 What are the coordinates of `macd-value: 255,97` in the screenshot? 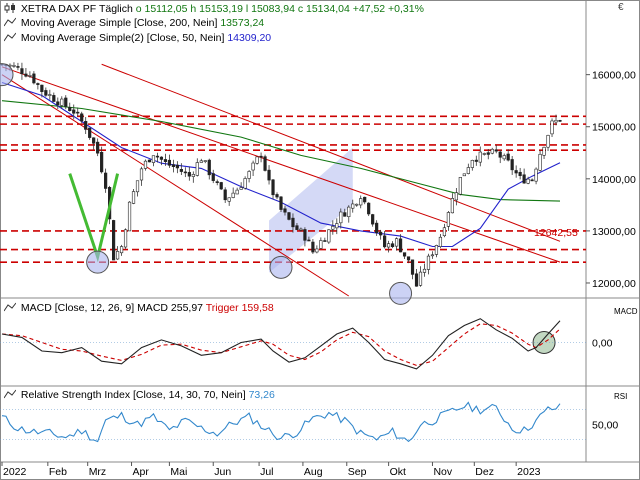 It's located at (187, 308).